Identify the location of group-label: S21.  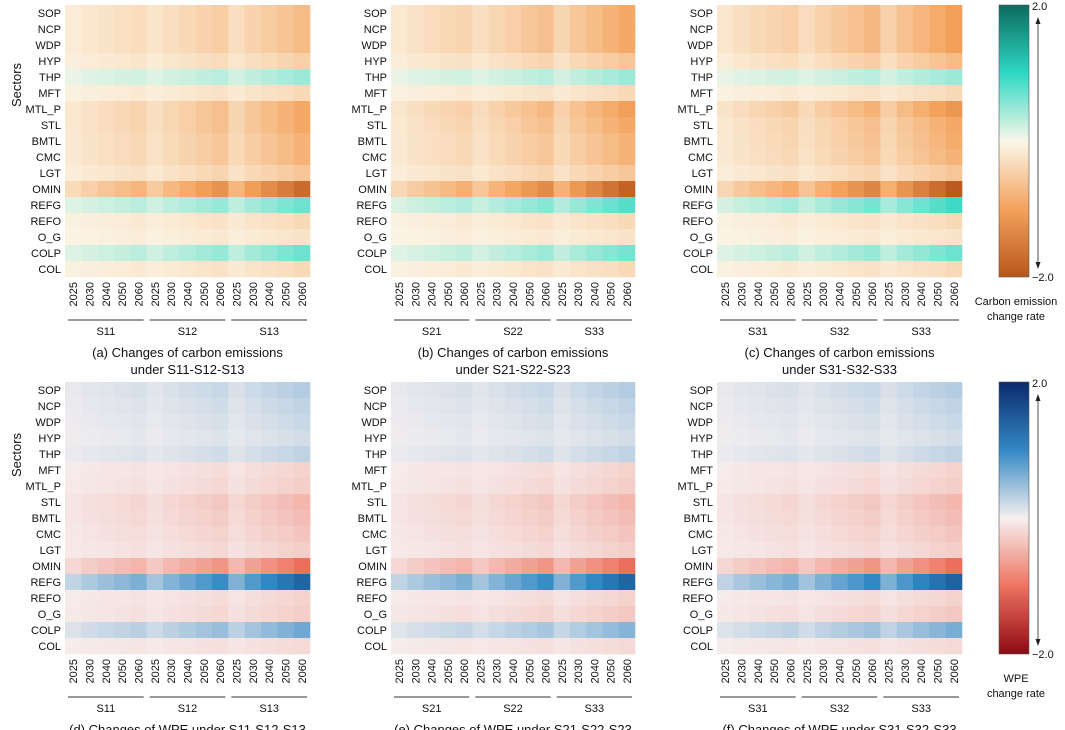
(432, 709).